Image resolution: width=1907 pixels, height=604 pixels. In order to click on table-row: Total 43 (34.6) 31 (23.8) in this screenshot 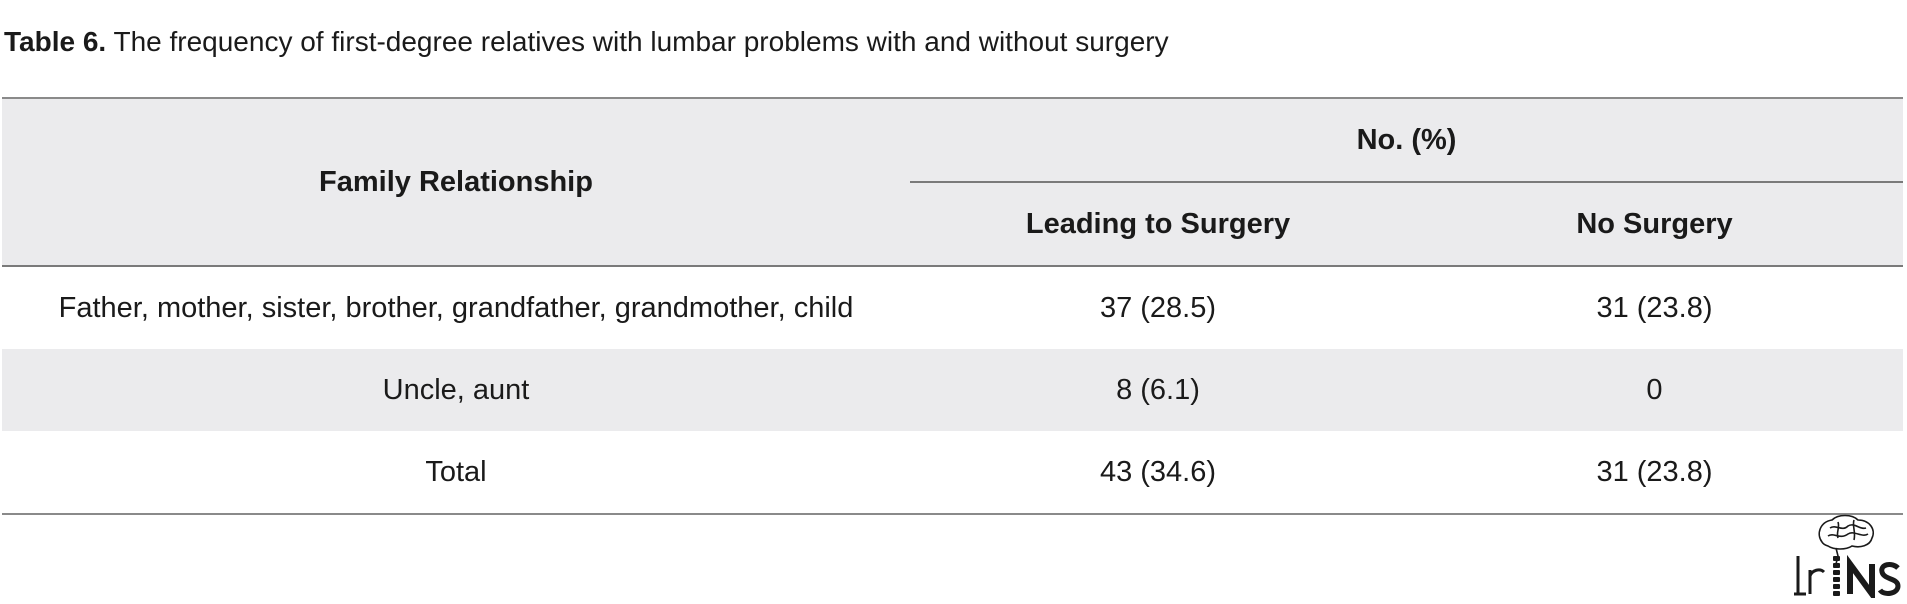, I will do `click(952, 473)`.